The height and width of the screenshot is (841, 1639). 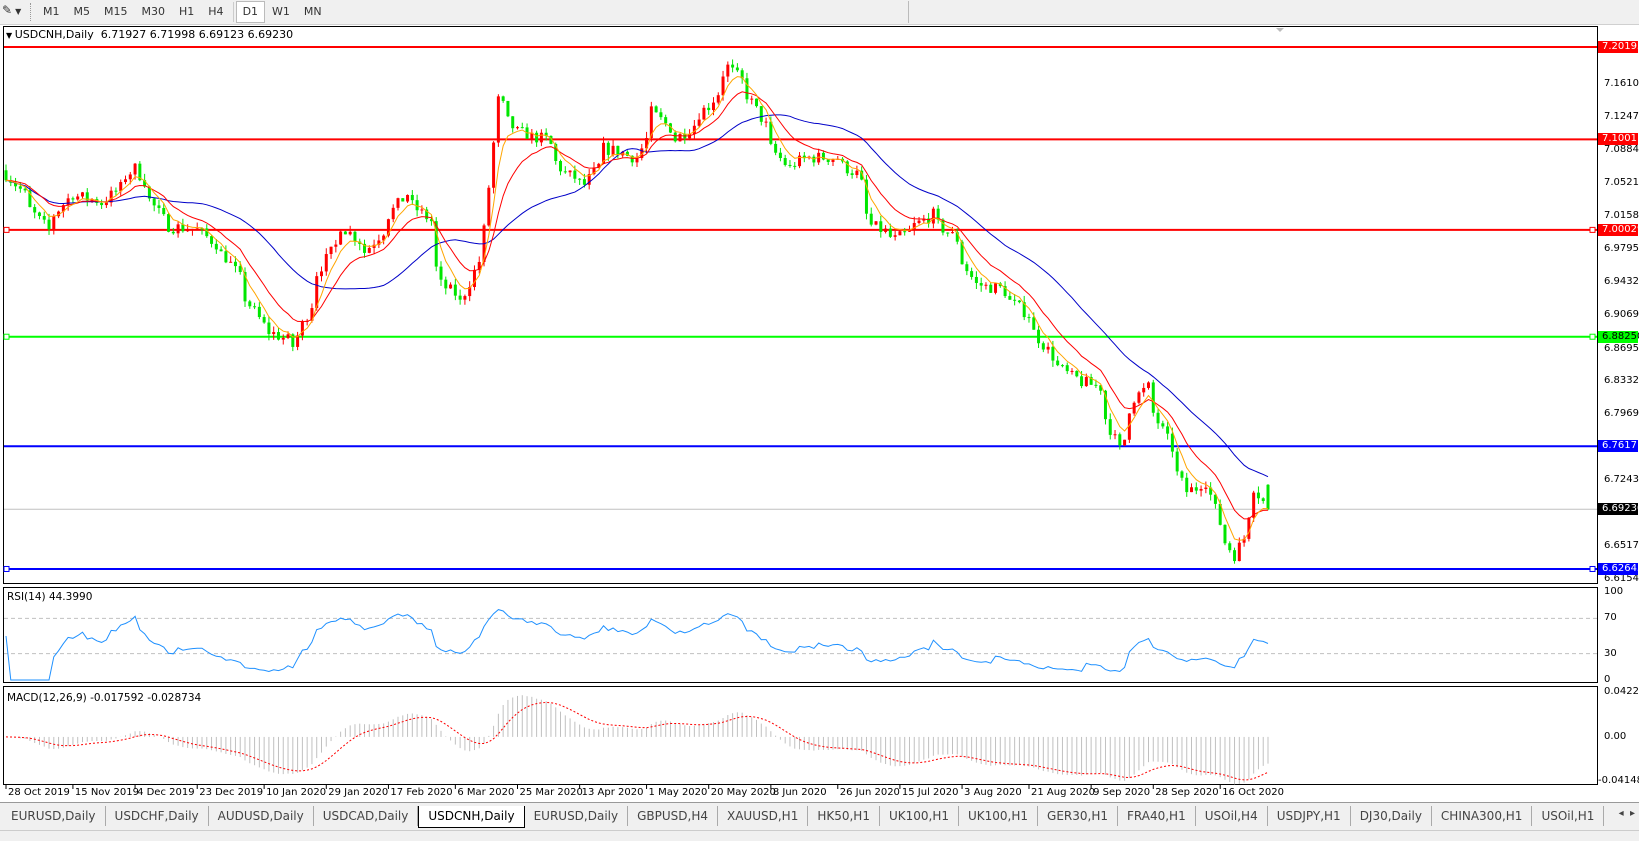 What do you see at coordinates (1309, 816) in the screenshot?
I see `tab-usdjpy-h1: USDJPY,H1` at bounding box center [1309, 816].